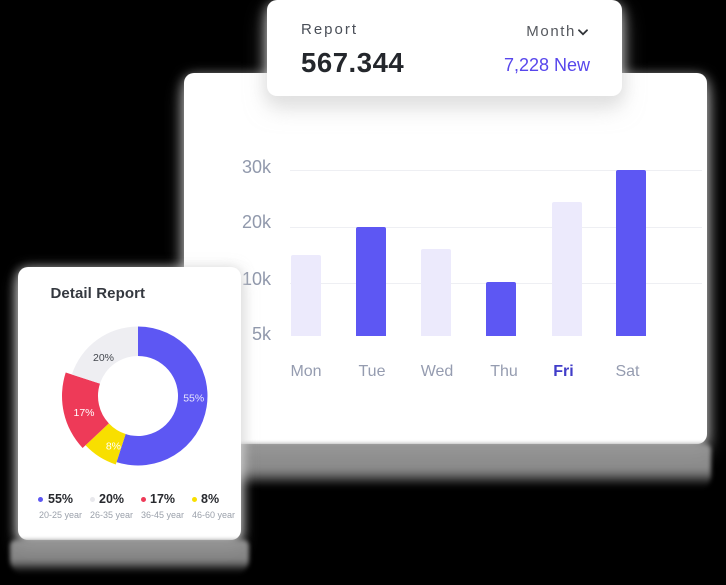 Image resolution: width=726 pixels, height=585 pixels. Describe the element at coordinates (83, 413) in the screenshot. I see `svg-text: 17%` at that location.